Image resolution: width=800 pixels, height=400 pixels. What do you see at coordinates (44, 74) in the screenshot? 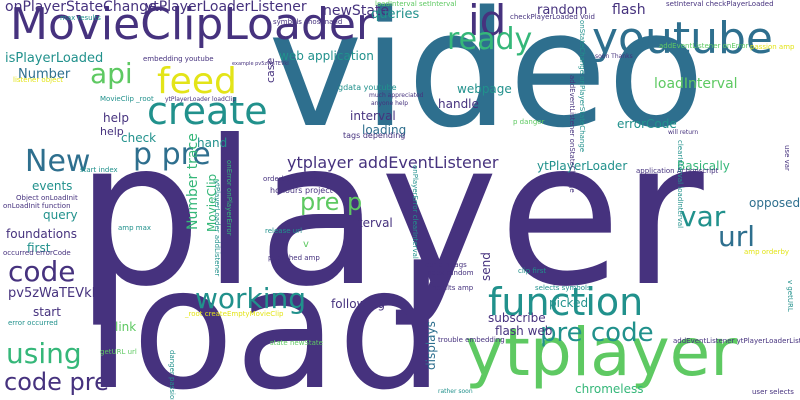
I see `word-cloud-word: Number` at bounding box center [44, 74].